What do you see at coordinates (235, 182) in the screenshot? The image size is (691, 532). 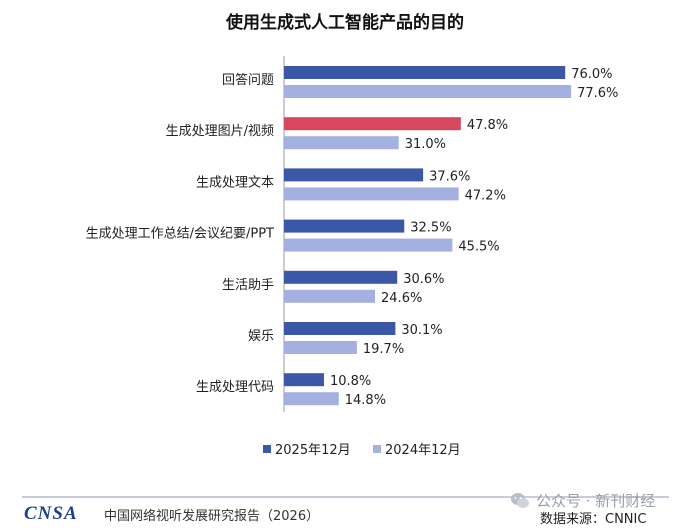 I see `category-label: 生成处理文本` at bounding box center [235, 182].